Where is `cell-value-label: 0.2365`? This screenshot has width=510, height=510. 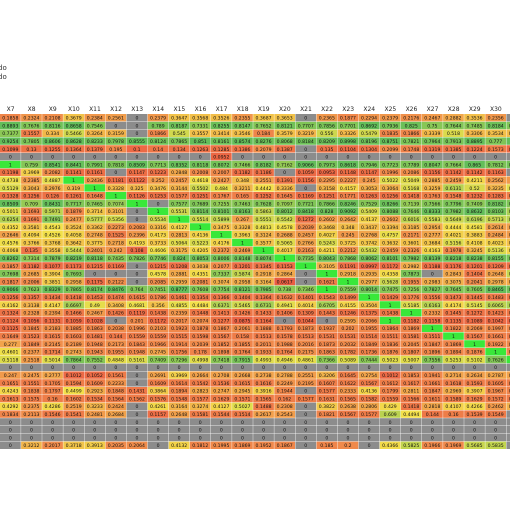 cell-value-label: 0.2365 is located at coordinates (327, 119).